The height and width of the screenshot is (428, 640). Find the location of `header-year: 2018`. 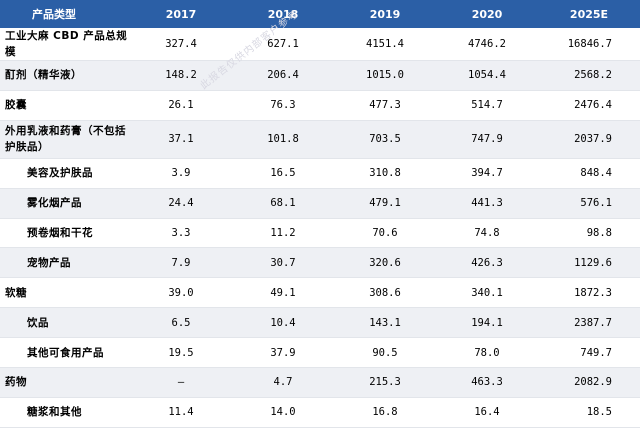

header-year: 2018 is located at coordinates (283, 14).